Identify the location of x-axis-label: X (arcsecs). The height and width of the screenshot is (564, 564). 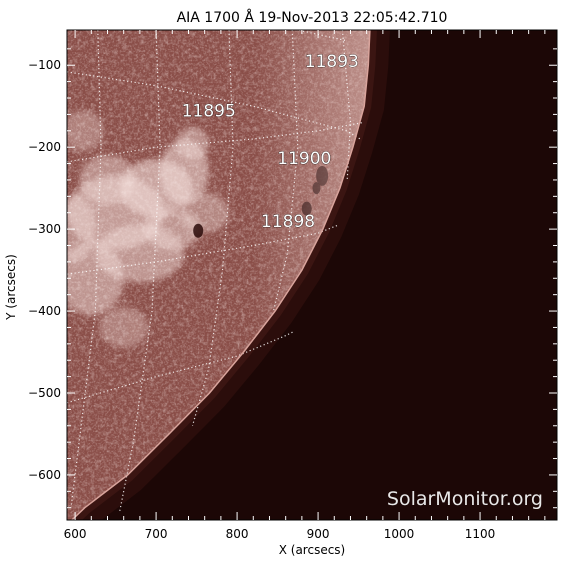
(312, 550).